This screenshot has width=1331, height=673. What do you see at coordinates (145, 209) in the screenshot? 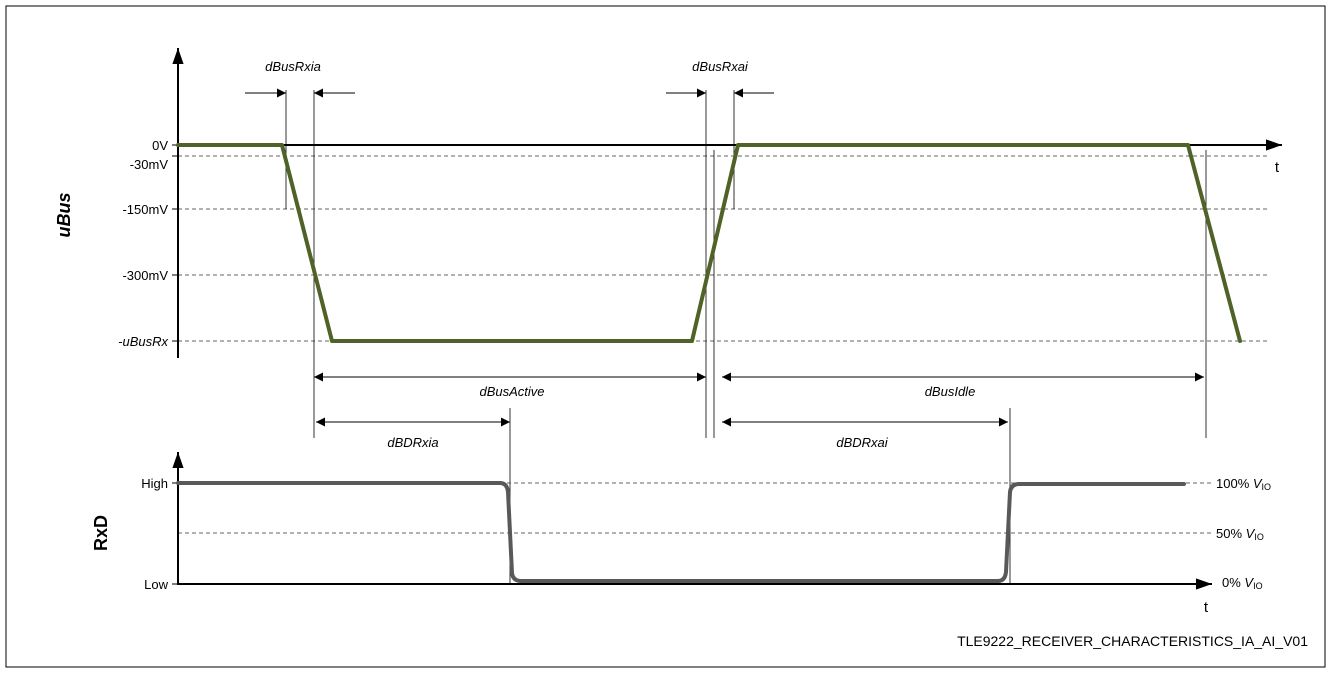
I see `level-label-minus-150mv: -150mV` at bounding box center [145, 209].